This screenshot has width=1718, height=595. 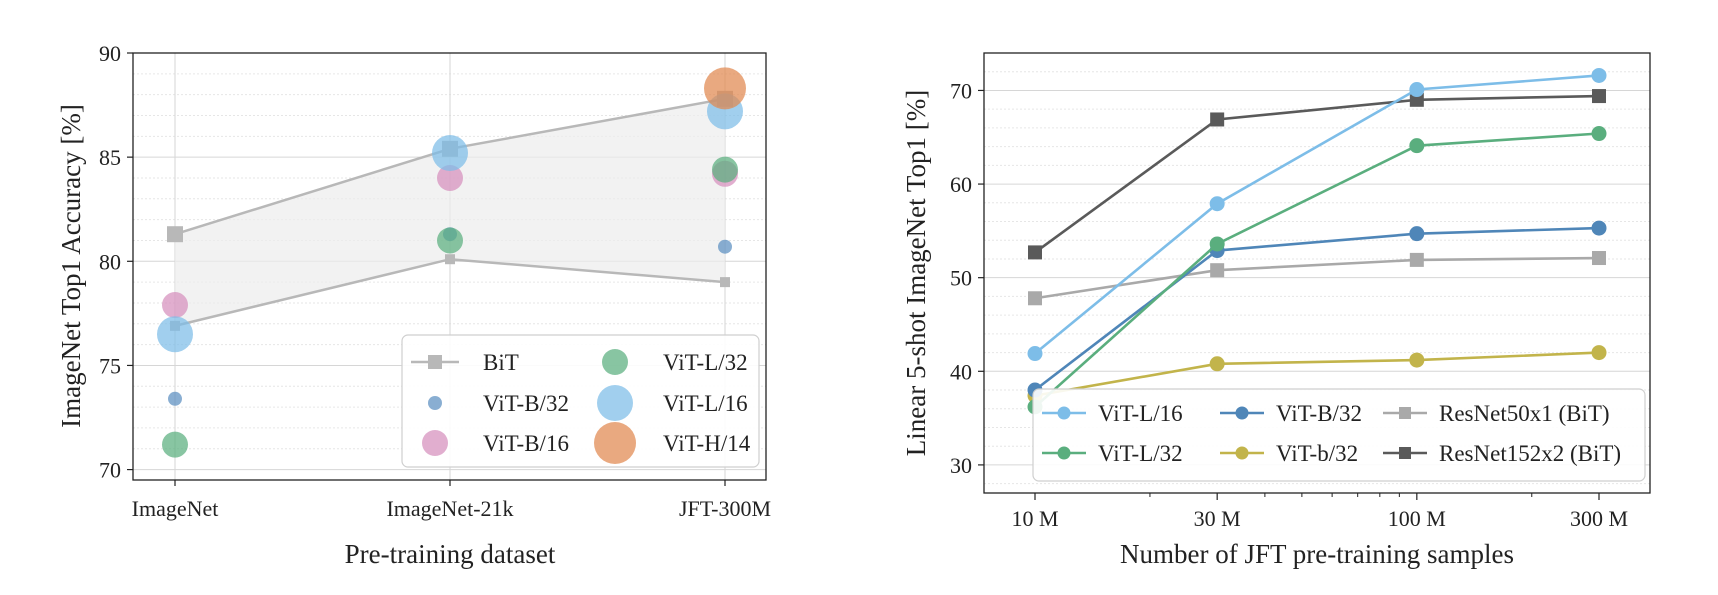 I want to click on left-y-tick-label: 85, so click(x=110, y=157).